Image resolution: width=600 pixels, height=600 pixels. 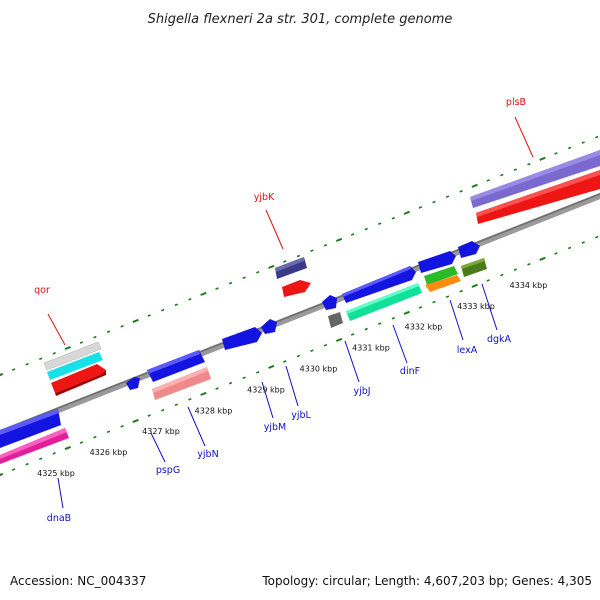 I want to click on feature-yjbL, so click(x=269, y=326).